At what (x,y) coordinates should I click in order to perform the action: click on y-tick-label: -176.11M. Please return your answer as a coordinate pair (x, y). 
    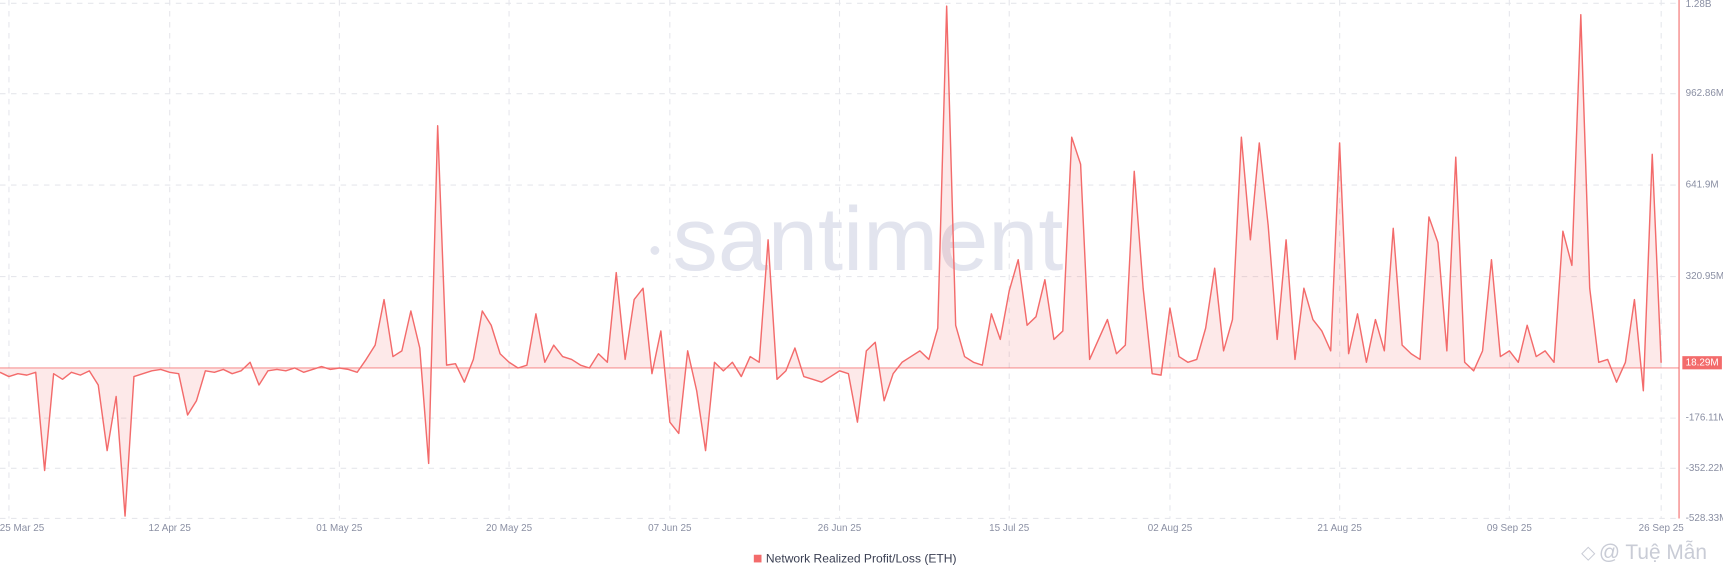
    Looking at the image, I should click on (1704, 418).